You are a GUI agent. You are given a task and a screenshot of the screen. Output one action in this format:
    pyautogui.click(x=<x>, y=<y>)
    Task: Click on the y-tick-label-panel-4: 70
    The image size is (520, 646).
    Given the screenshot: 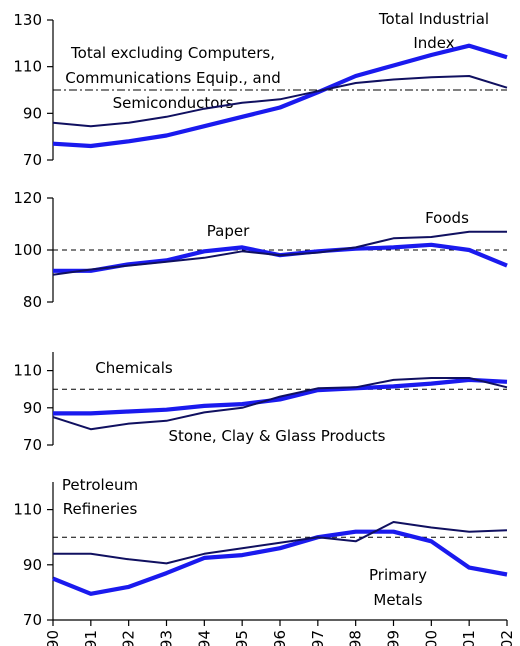 What is the action you would take?
    pyautogui.click(x=32, y=620)
    